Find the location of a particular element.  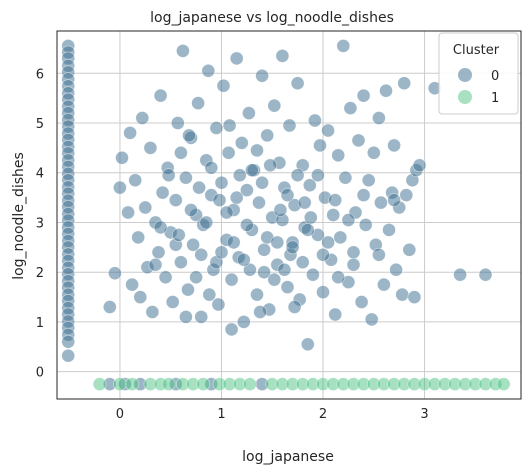

y-tick-label: 4 is located at coordinates (40, 174).